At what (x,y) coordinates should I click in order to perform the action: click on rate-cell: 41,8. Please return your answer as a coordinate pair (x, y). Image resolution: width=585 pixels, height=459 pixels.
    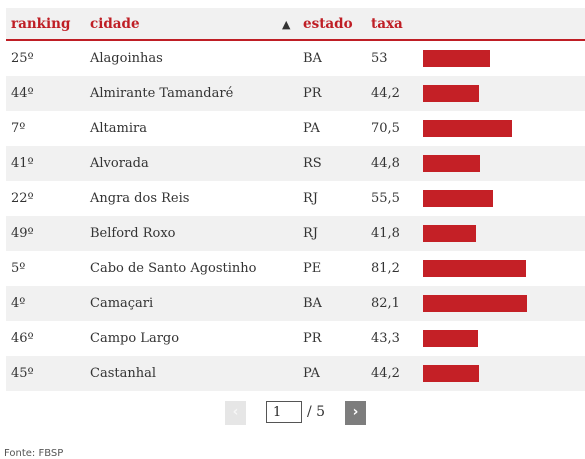
    Looking at the image, I should click on (385, 233).